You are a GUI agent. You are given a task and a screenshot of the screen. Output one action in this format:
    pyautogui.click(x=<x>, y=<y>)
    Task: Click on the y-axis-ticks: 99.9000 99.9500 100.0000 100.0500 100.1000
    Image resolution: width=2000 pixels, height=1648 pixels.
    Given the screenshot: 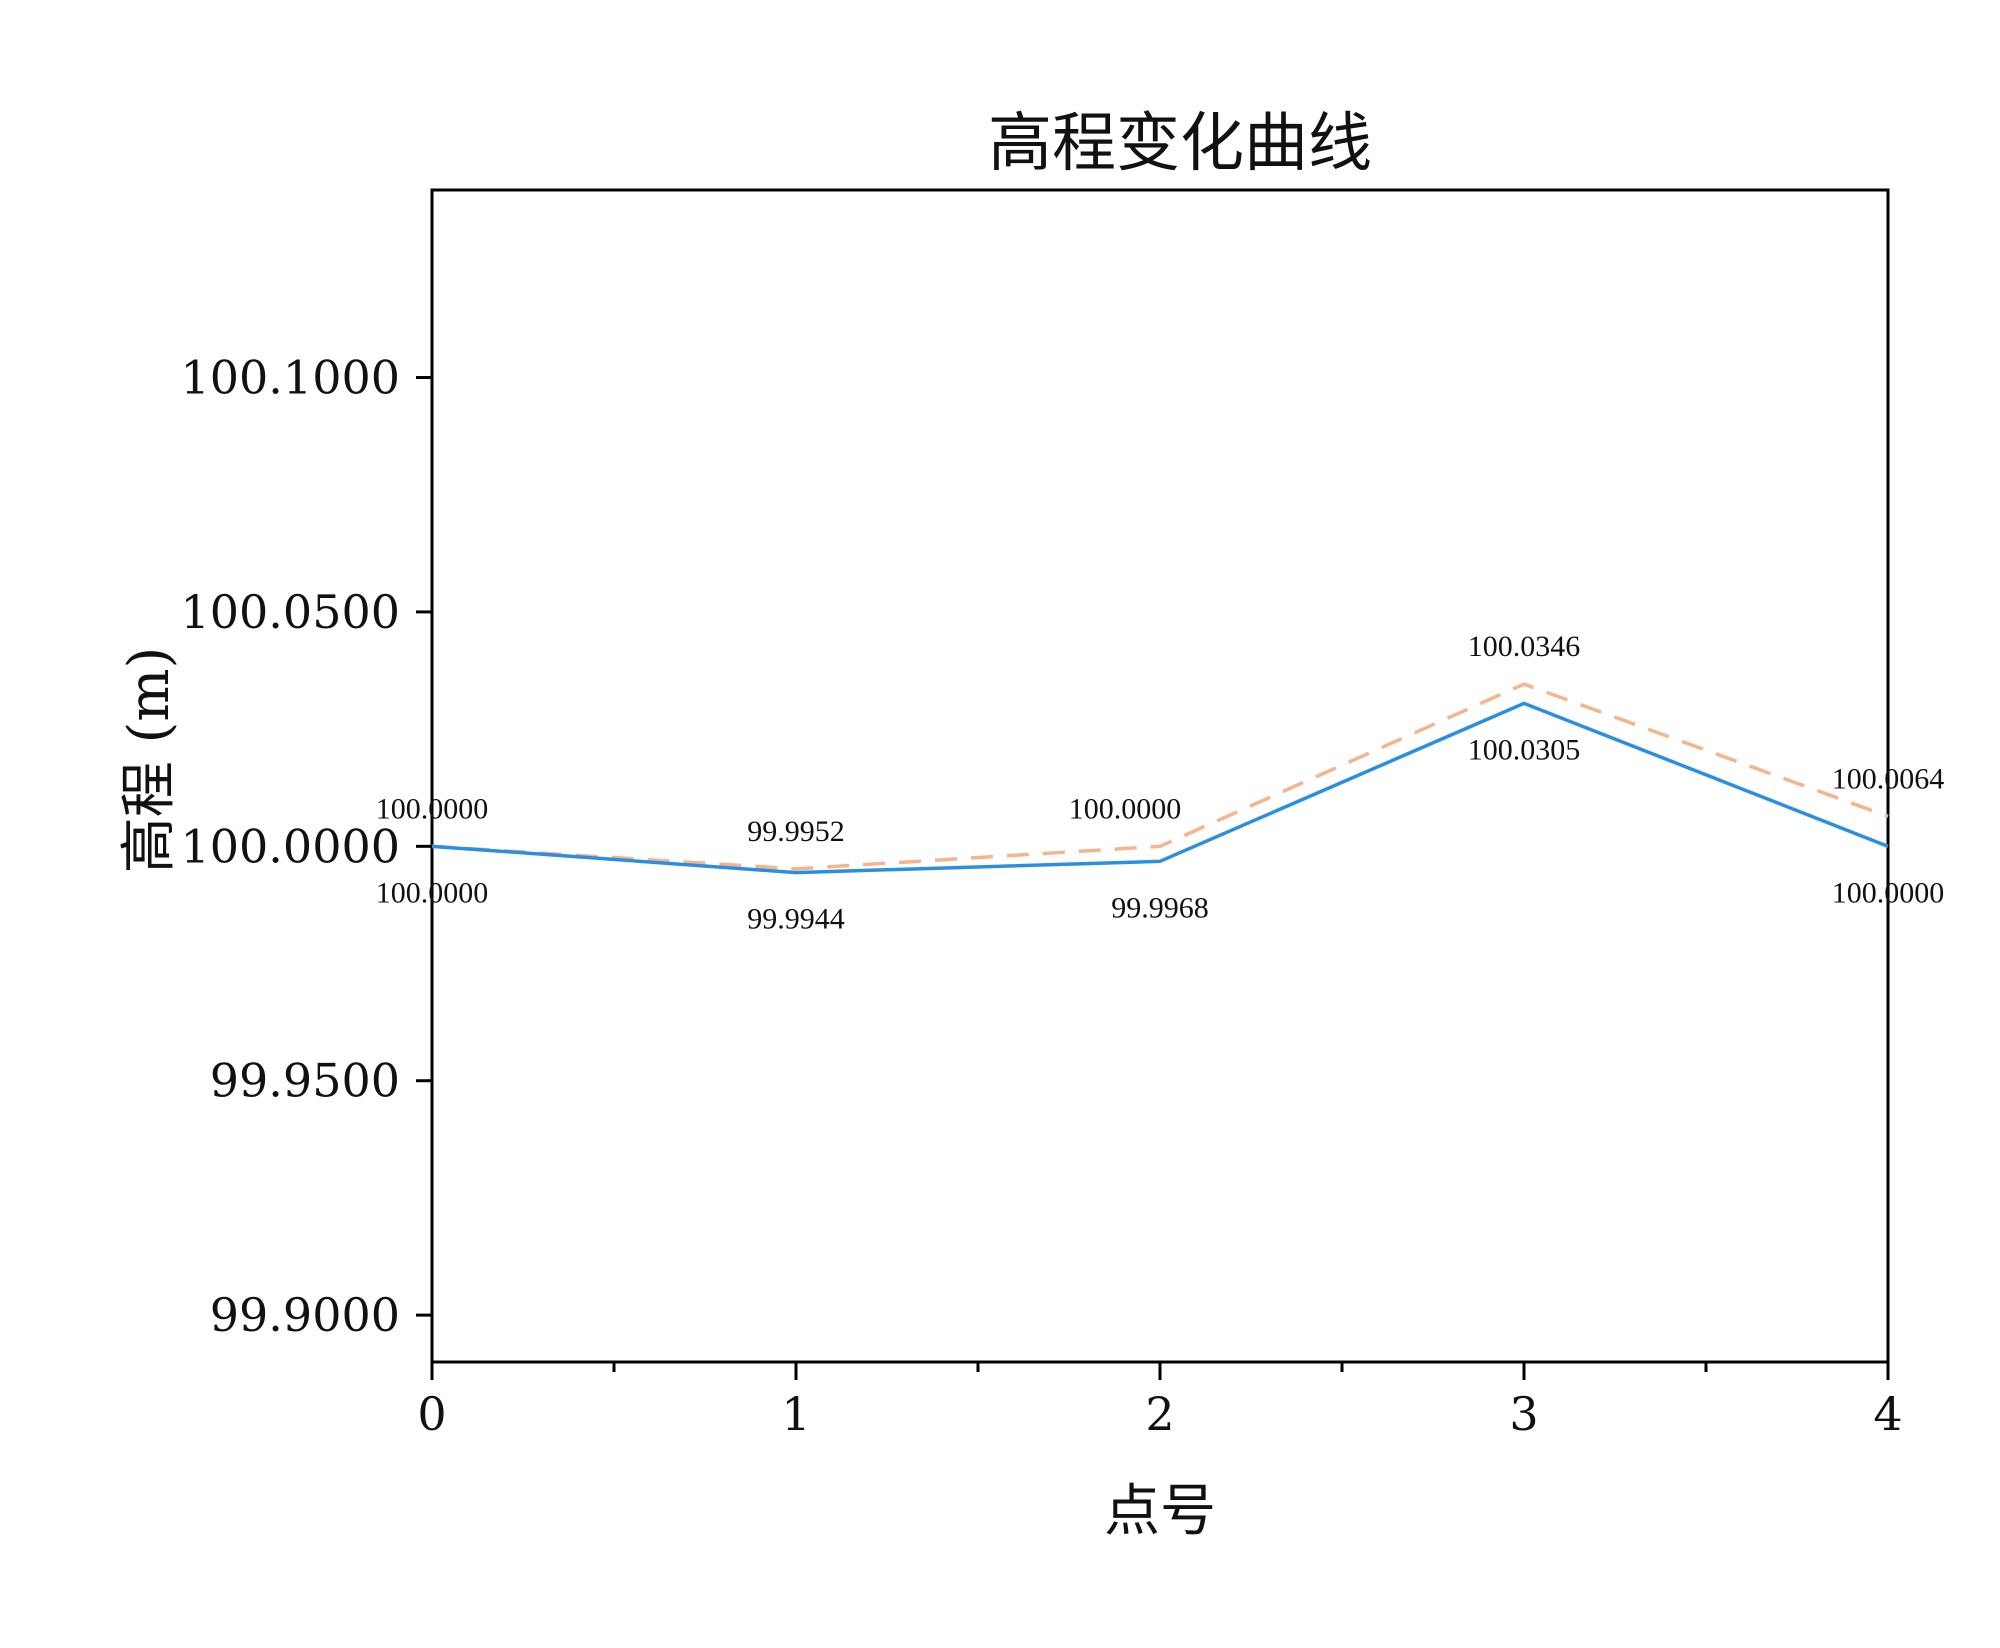 What is the action you would take?
    pyautogui.click(x=306, y=846)
    